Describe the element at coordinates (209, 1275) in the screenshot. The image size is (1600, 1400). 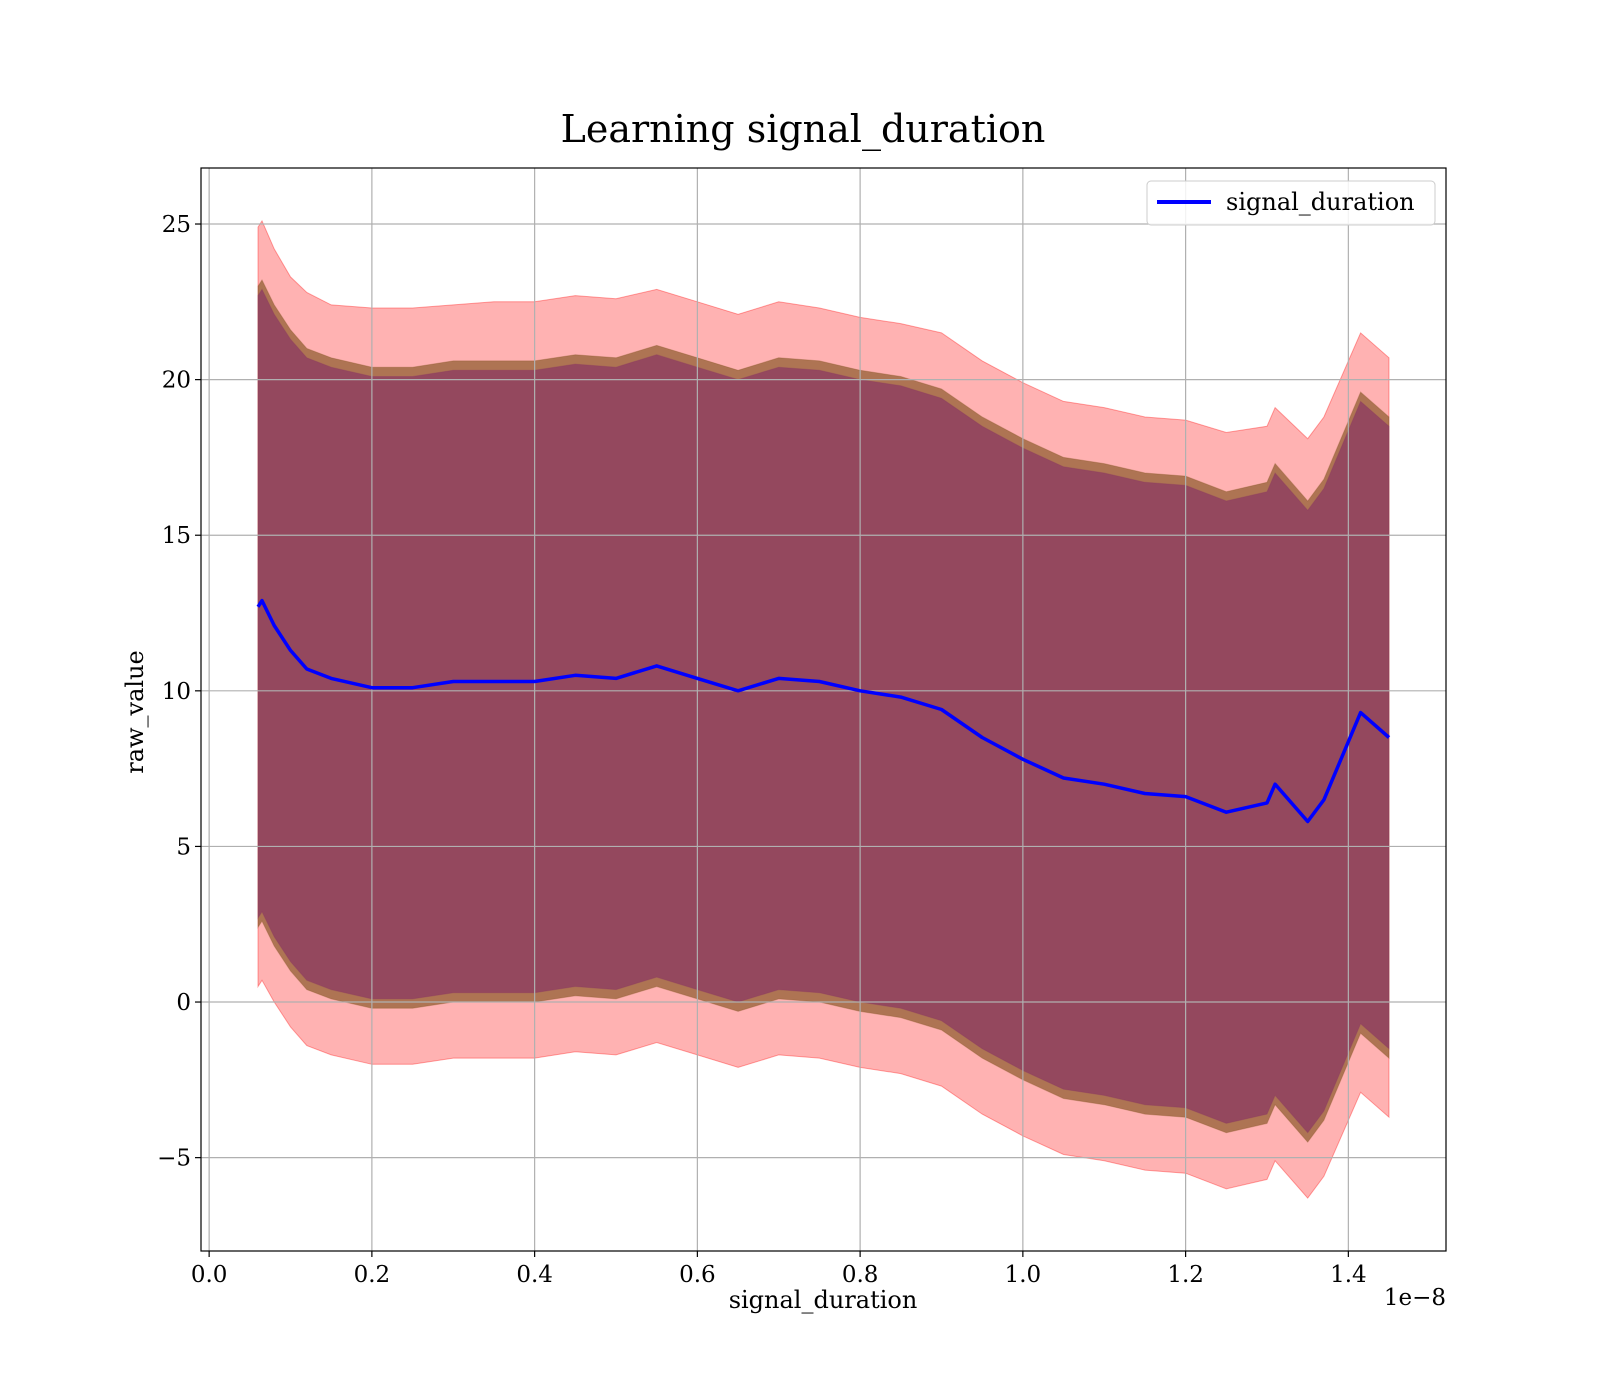
I see `x-tick-label: 0.0` at that location.